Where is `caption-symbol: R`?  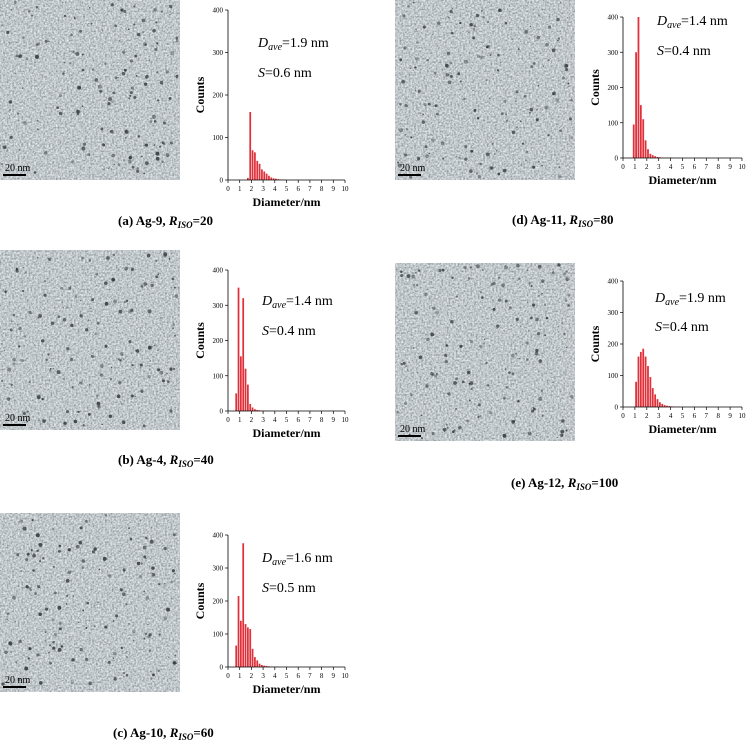 caption-symbol: R is located at coordinates (572, 482).